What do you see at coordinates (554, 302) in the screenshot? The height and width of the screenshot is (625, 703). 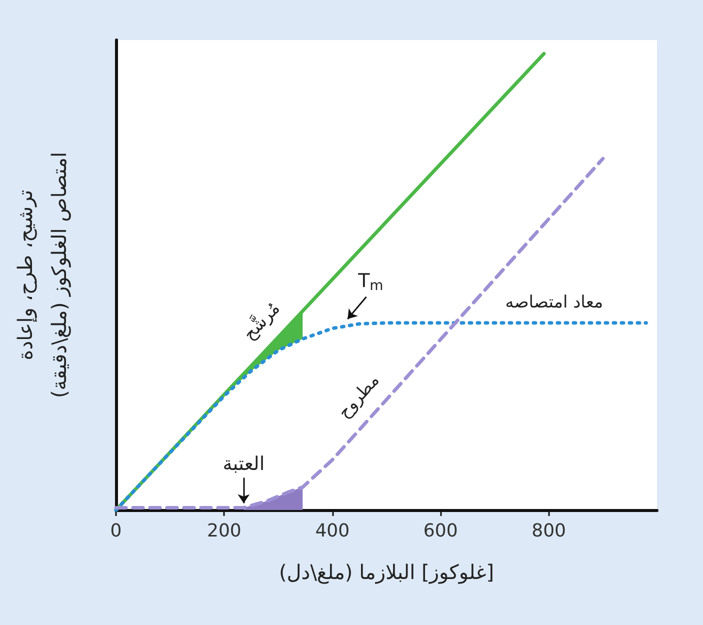 I see `series-label: معاد امتصاصه` at bounding box center [554, 302].